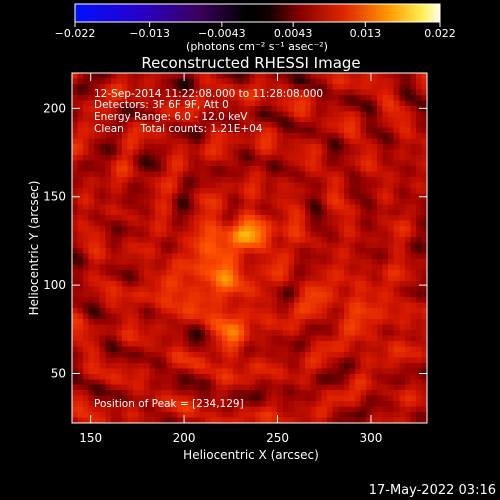 Image resolution: width=500 pixels, height=500 pixels. Describe the element at coordinates (54, 285) in the screenshot. I see `y-tick-label: 100` at that location.